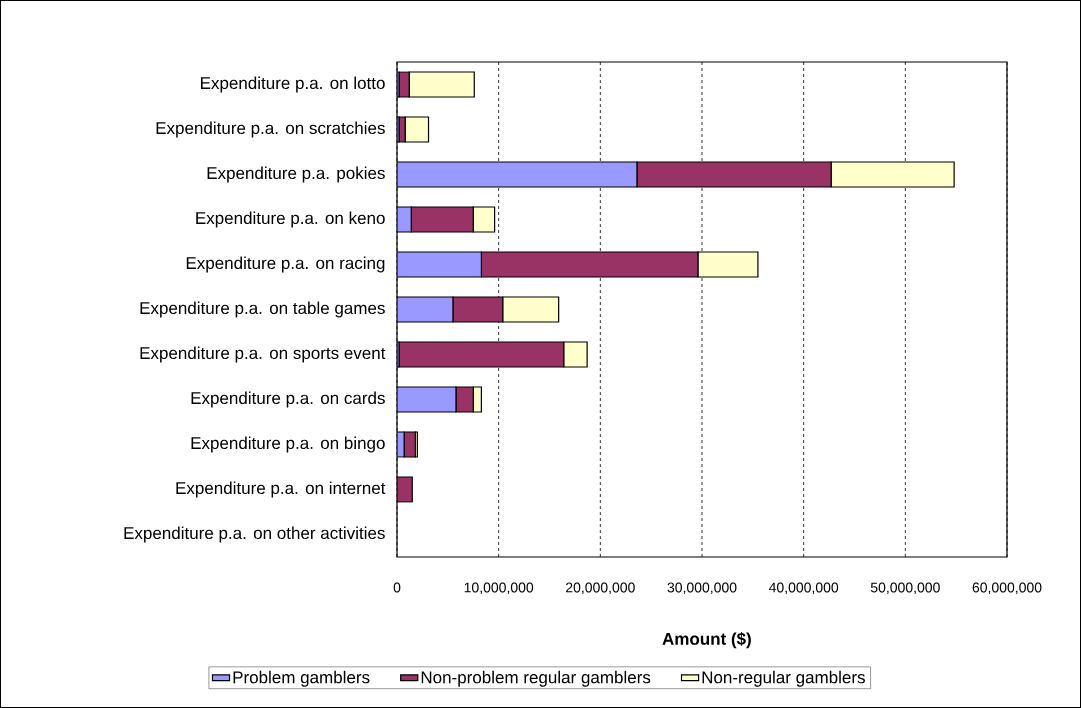  I want to click on x-tick-label: 30,000,000, so click(702, 588).